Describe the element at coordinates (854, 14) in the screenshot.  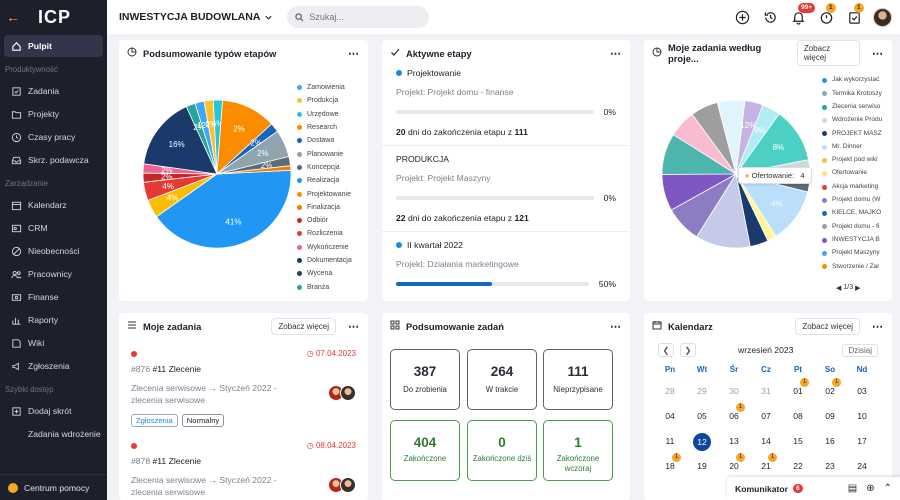
I see `tasks-button: 1` at that location.